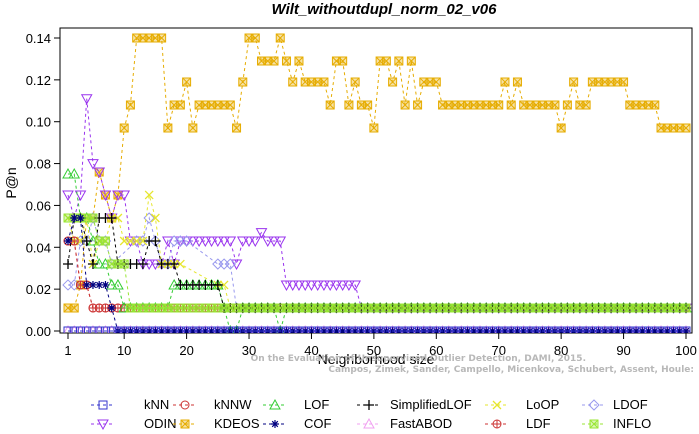  Describe the element at coordinates (421, 423) in the screenshot. I see `legend-label: FastABOD` at that location.